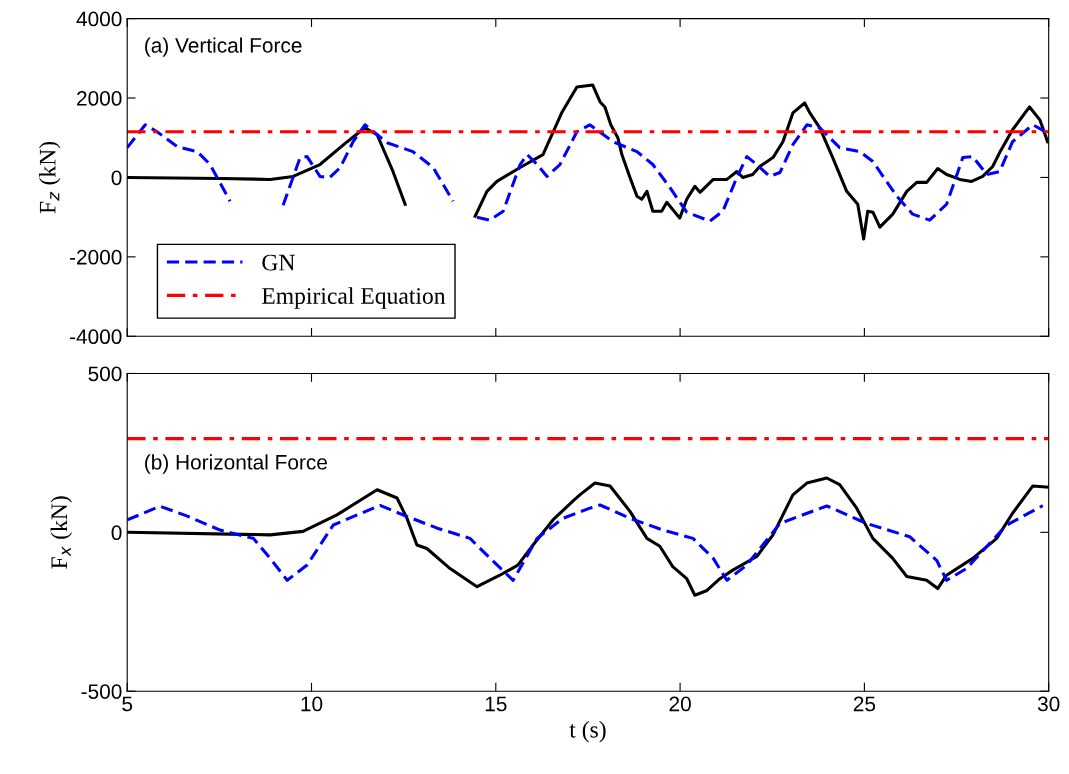 The width and height of the screenshot is (1069, 774). I want to click on x-tick-label: 30, so click(1048, 704).